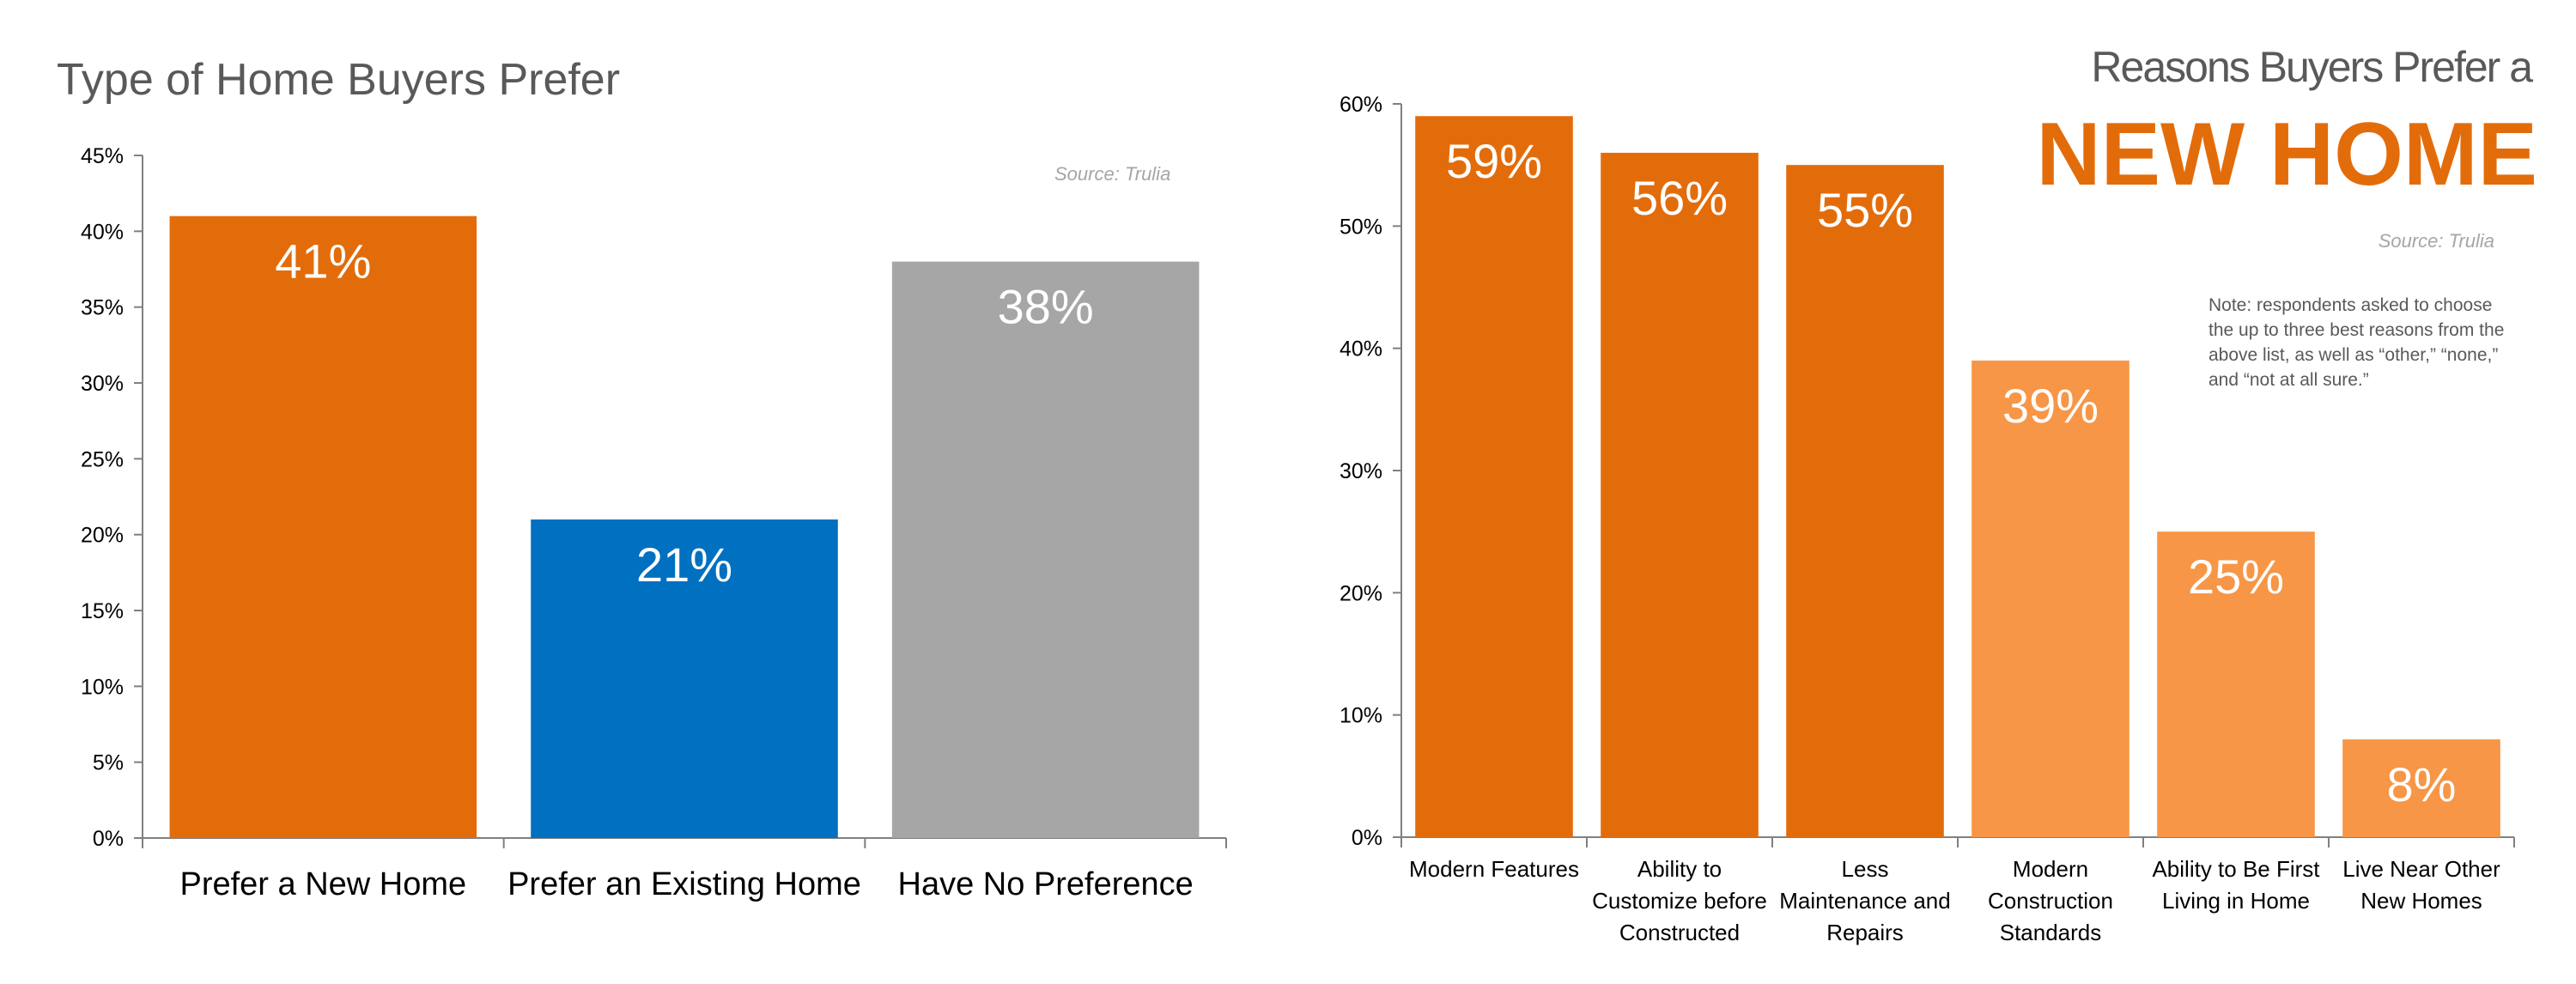 This screenshot has width=2576, height=984. What do you see at coordinates (102, 459) in the screenshot?
I see `y-tick-label: 25%` at bounding box center [102, 459].